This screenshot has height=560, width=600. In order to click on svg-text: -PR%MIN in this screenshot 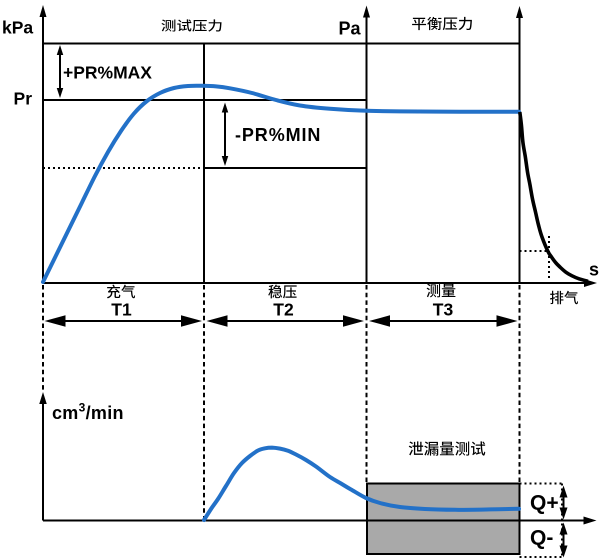, I will do `click(278, 135)`.